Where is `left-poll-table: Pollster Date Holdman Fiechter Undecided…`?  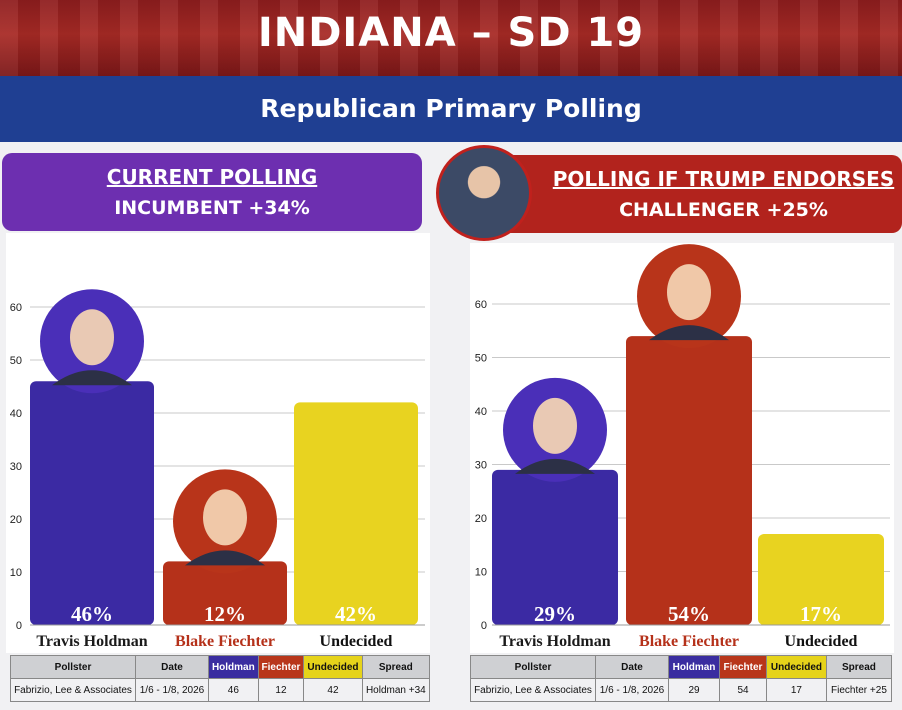 left-poll-table: Pollster Date Holdman Fiechter Undecided… is located at coordinates (220, 678).